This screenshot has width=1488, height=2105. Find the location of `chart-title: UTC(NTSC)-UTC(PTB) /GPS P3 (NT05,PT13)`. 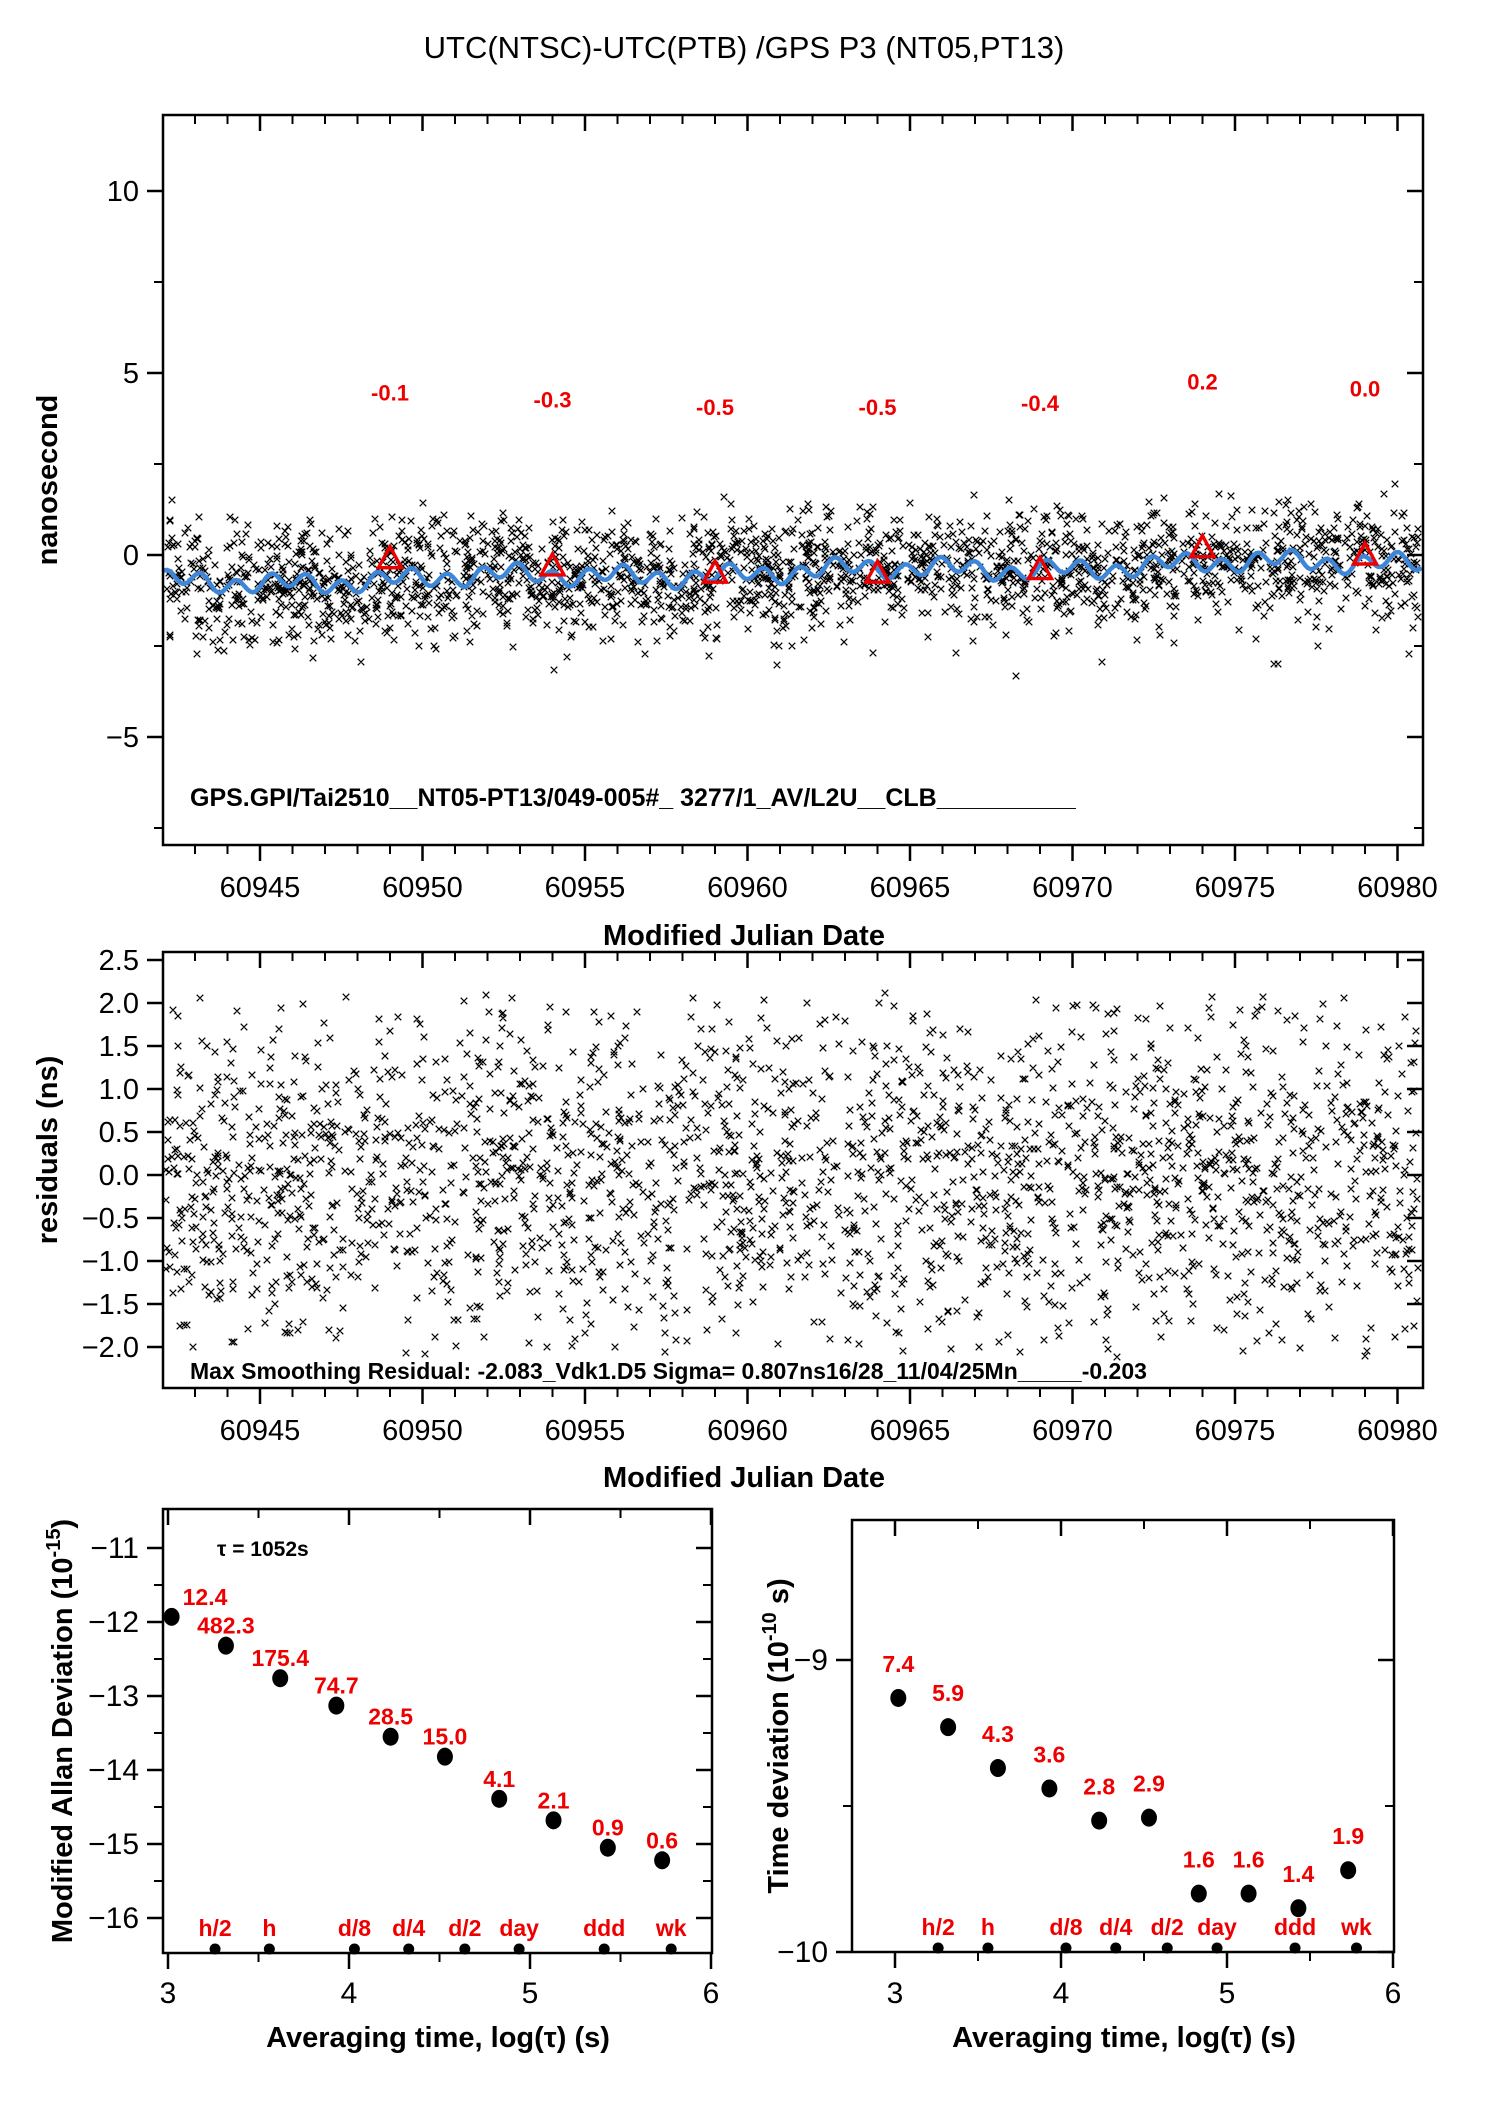

chart-title: UTC(NTSC)-UTC(PTB) /GPS P3 (NT05,PT13) is located at coordinates (744, 47).